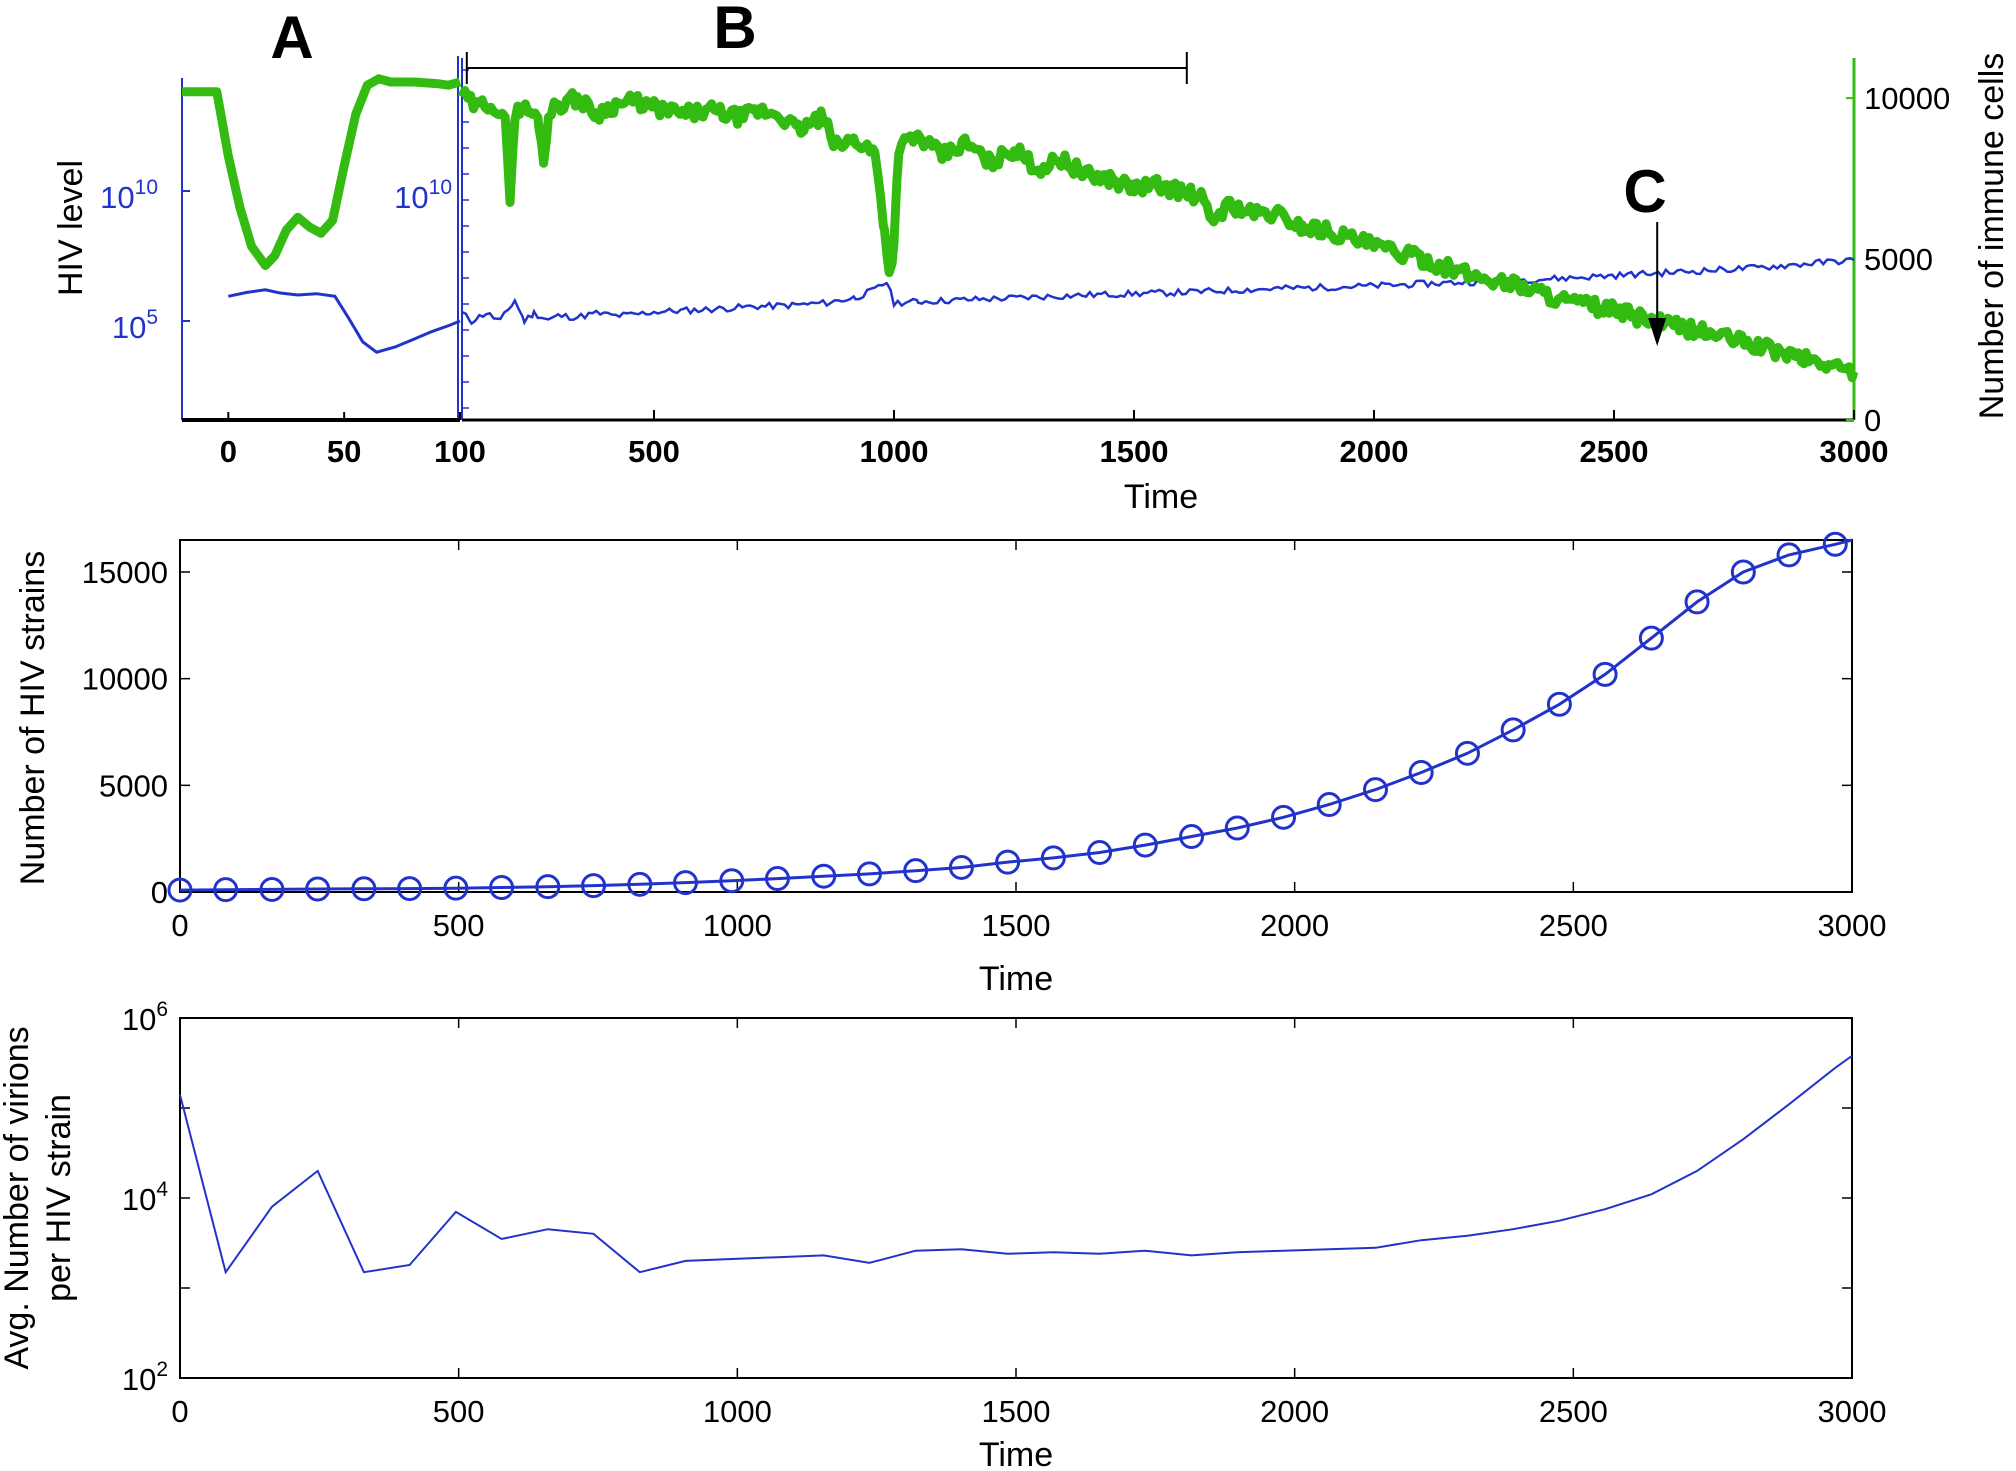  What do you see at coordinates (459, 925) in the screenshot?
I see `middle-x-tick-label: 500` at bounding box center [459, 925].